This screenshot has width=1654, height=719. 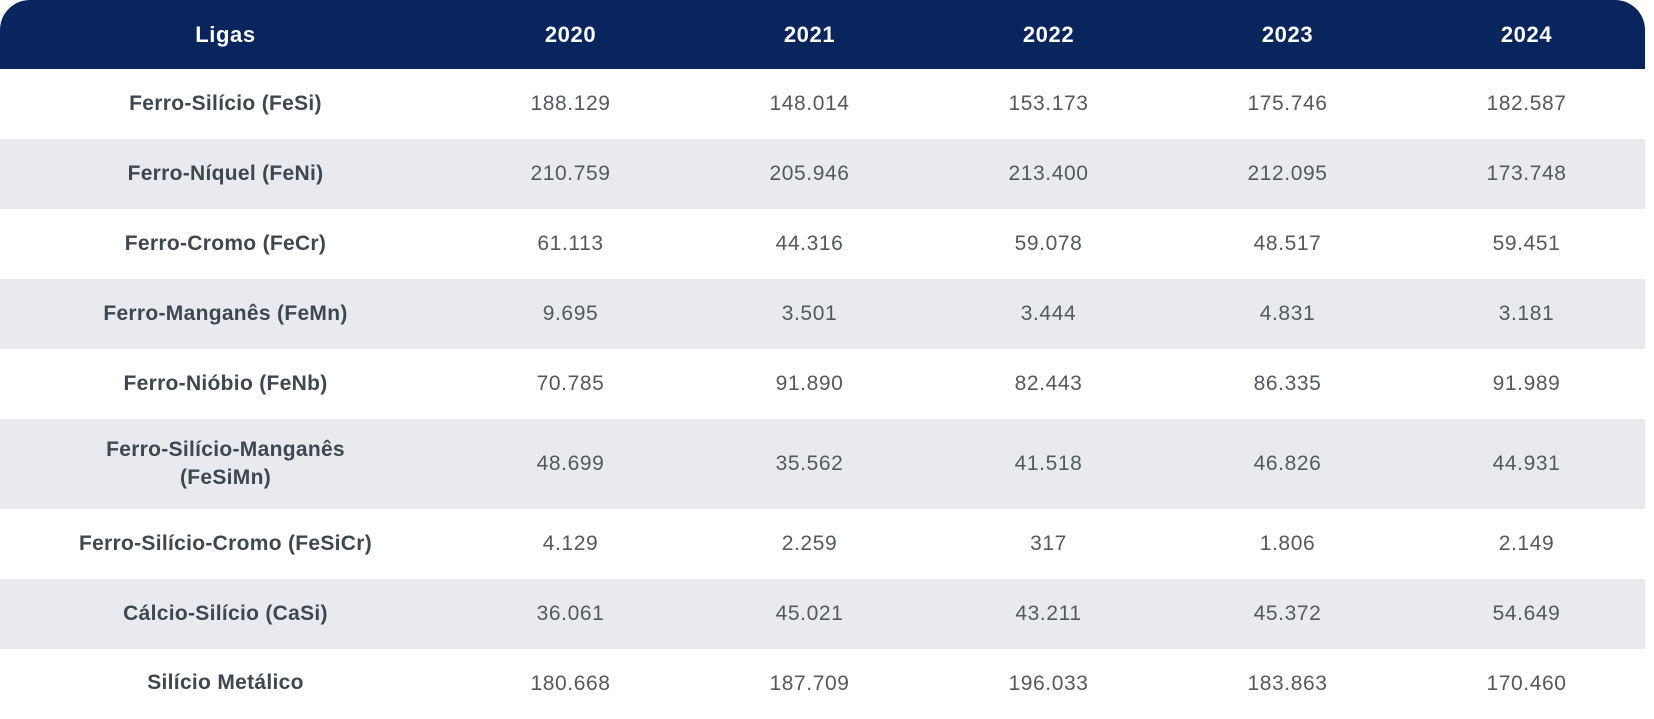 I want to click on header-cell-2022: 2022, so click(x=1048, y=34).